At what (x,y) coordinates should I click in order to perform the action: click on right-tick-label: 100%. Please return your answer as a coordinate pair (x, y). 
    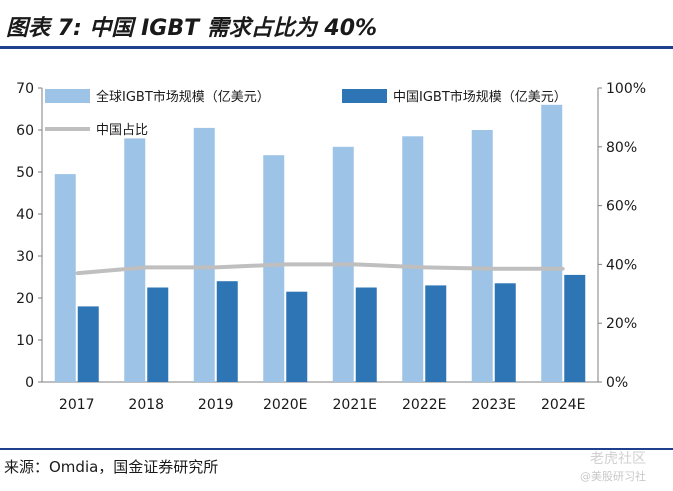
    Looking at the image, I should click on (626, 89).